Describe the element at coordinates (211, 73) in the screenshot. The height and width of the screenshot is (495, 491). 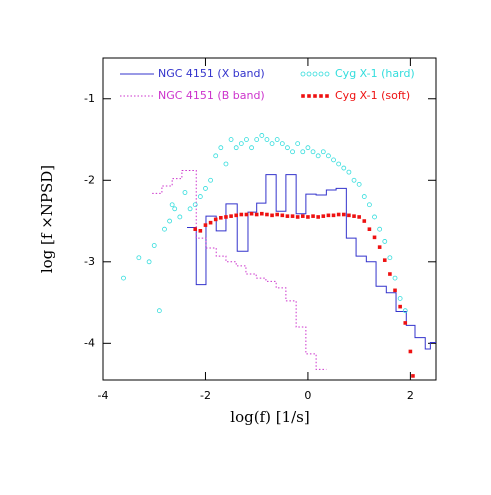
I see `legend-label: NGC 4151 (X band)` at that location.